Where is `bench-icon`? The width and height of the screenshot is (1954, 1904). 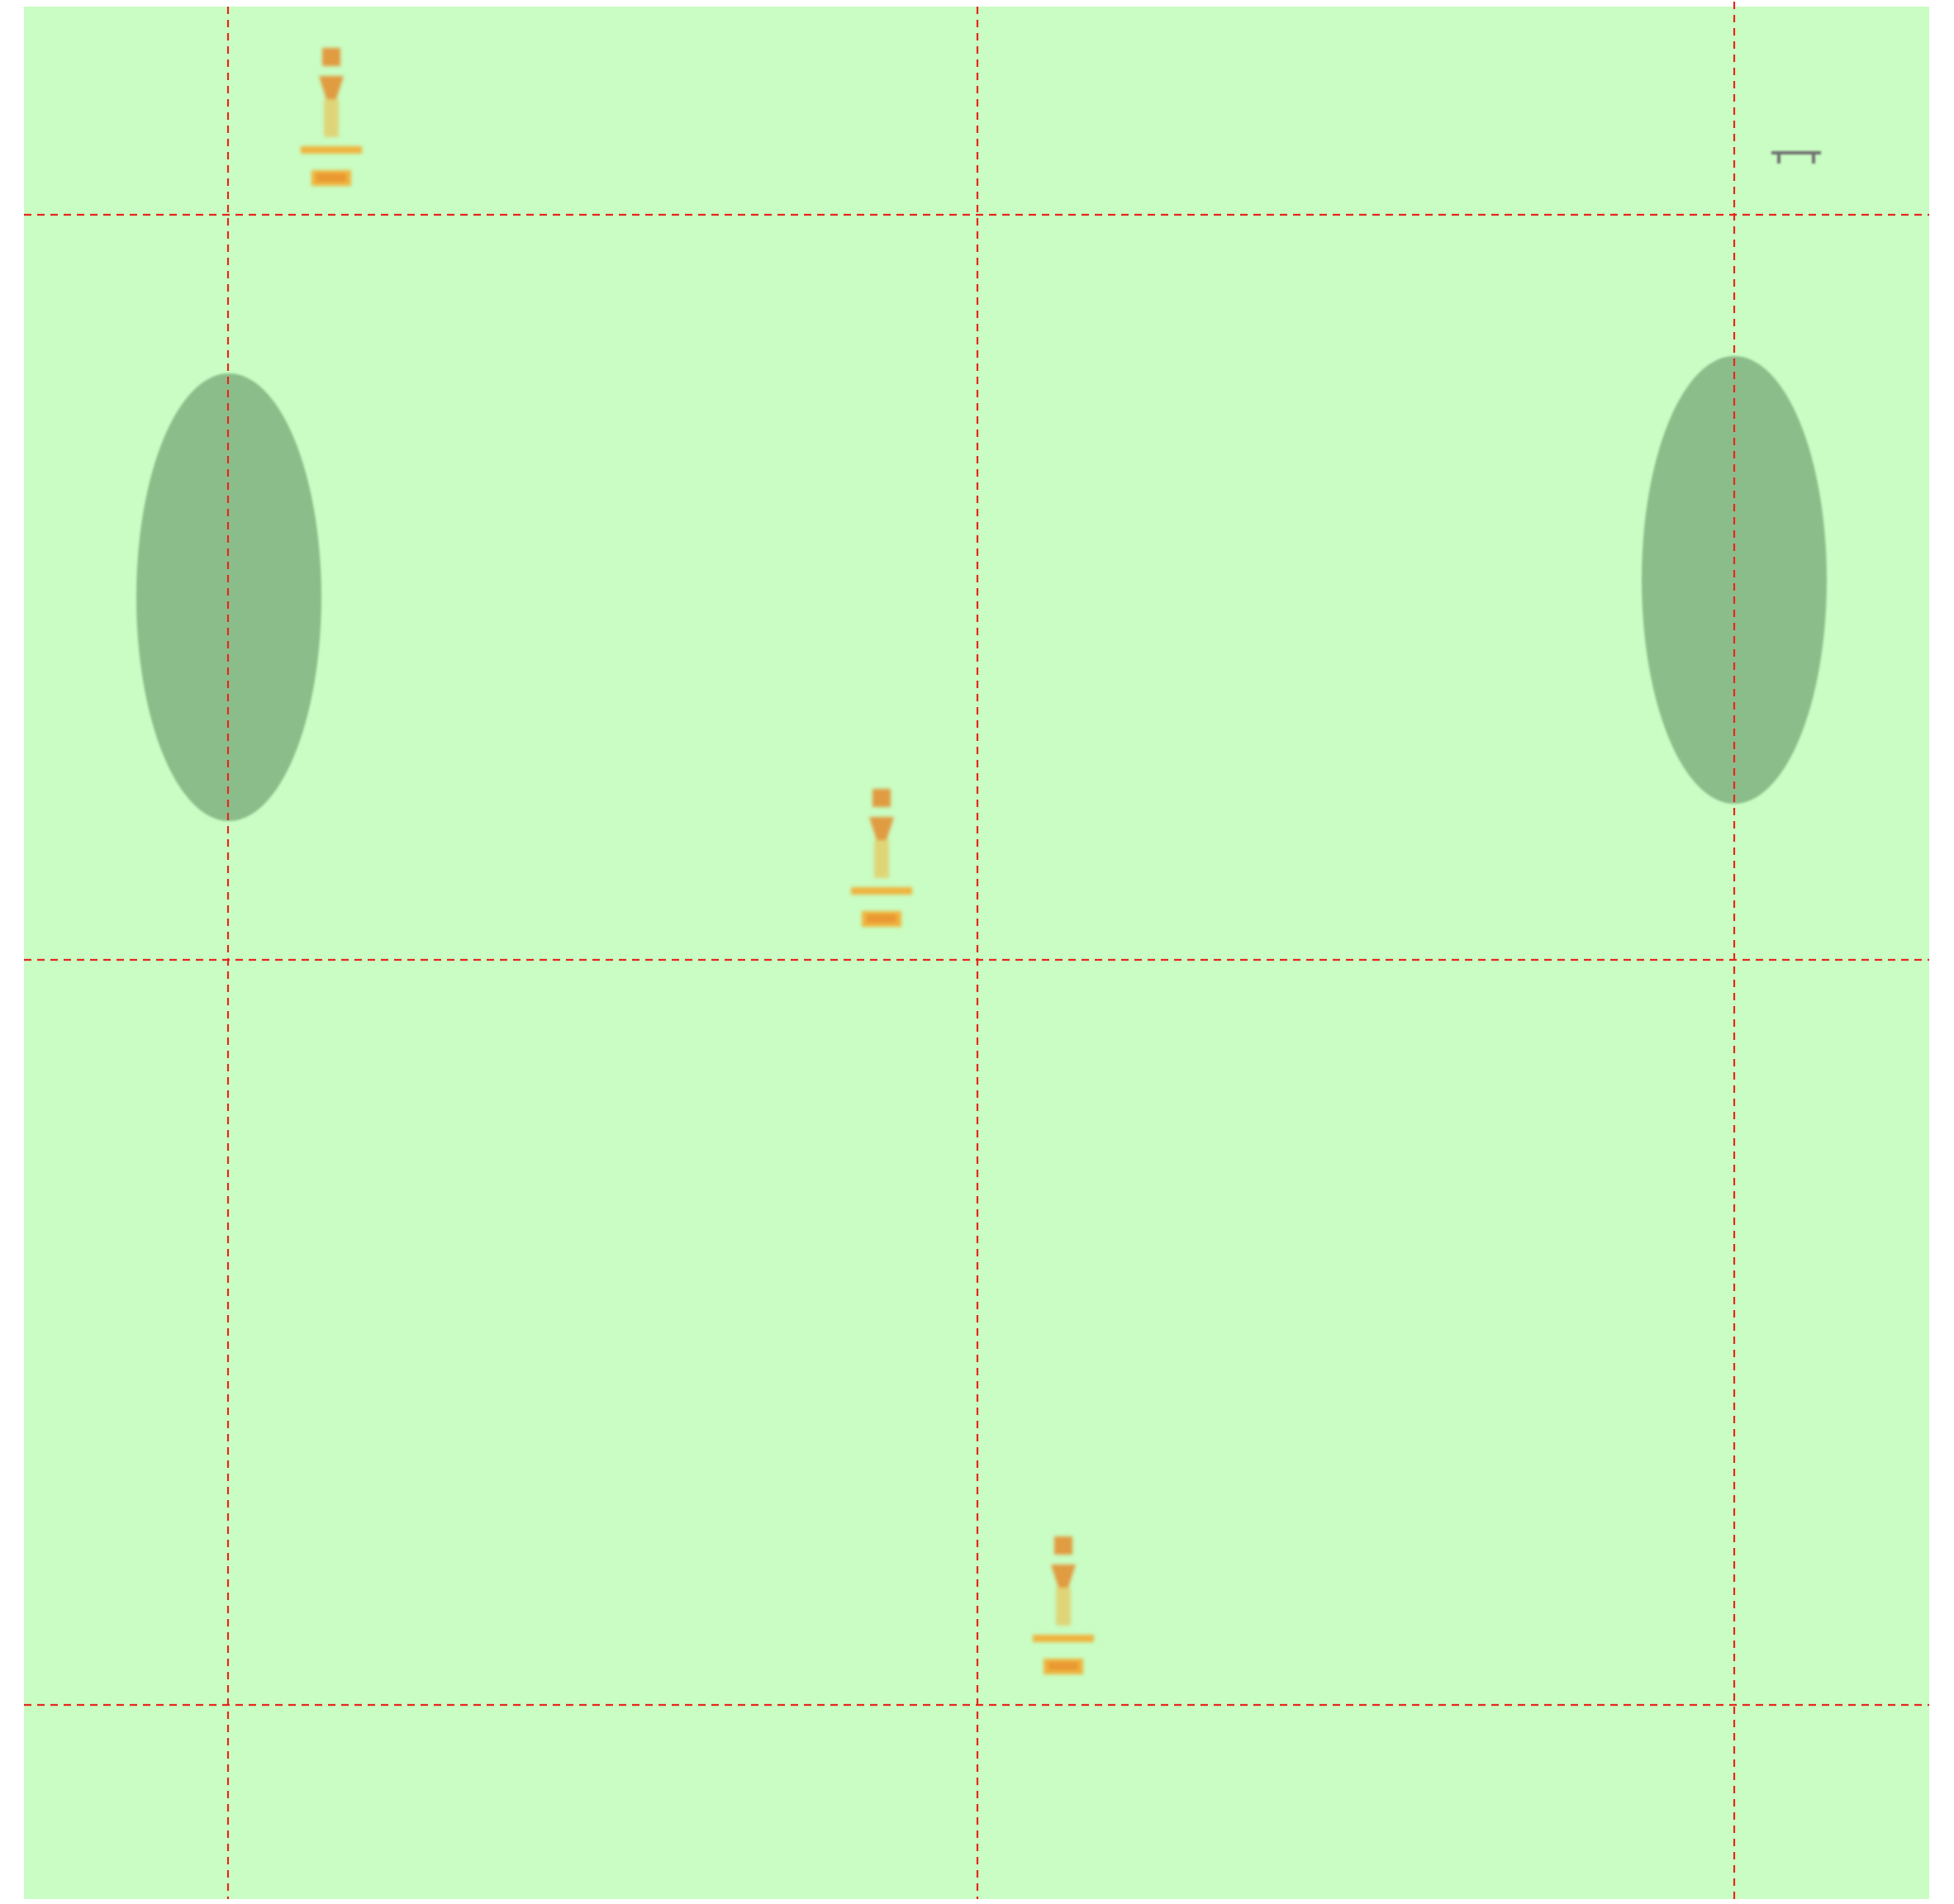
bench-icon is located at coordinates (1796, 157).